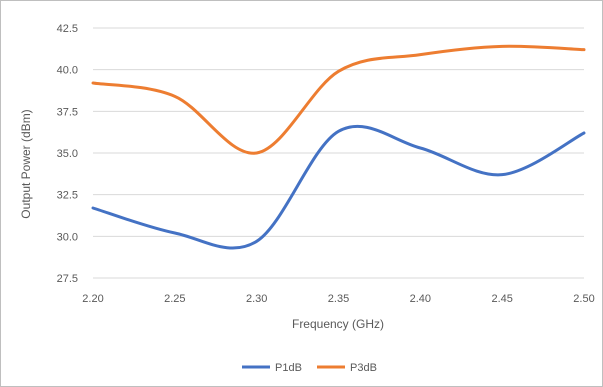 The height and width of the screenshot is (387, 603). I want to click on x-tick-label: 2.25, so click(174, 299).